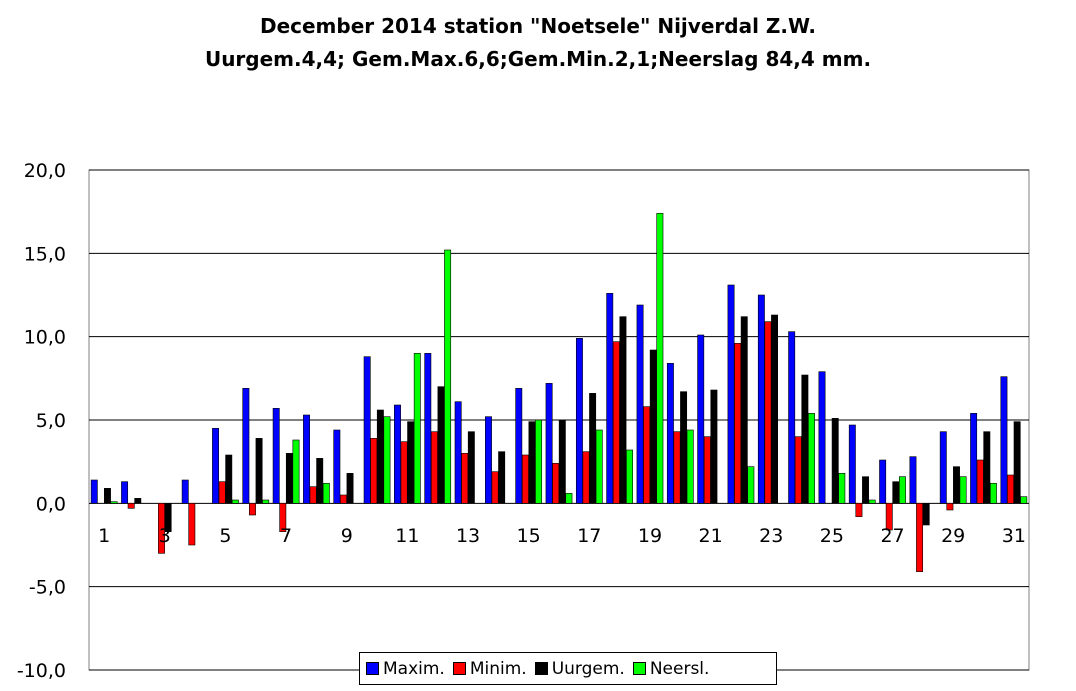 The height and width of the screenshot is (691, 1076). Describe the element at coordinates (832, 536) in the screenshot. I see `x-tick-label: 25` at that location.